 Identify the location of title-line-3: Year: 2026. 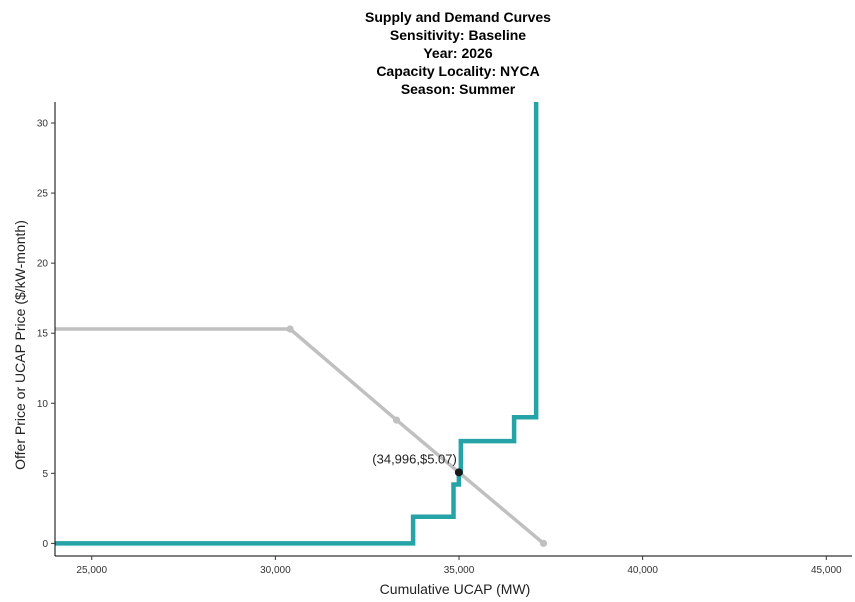
(457, 53).